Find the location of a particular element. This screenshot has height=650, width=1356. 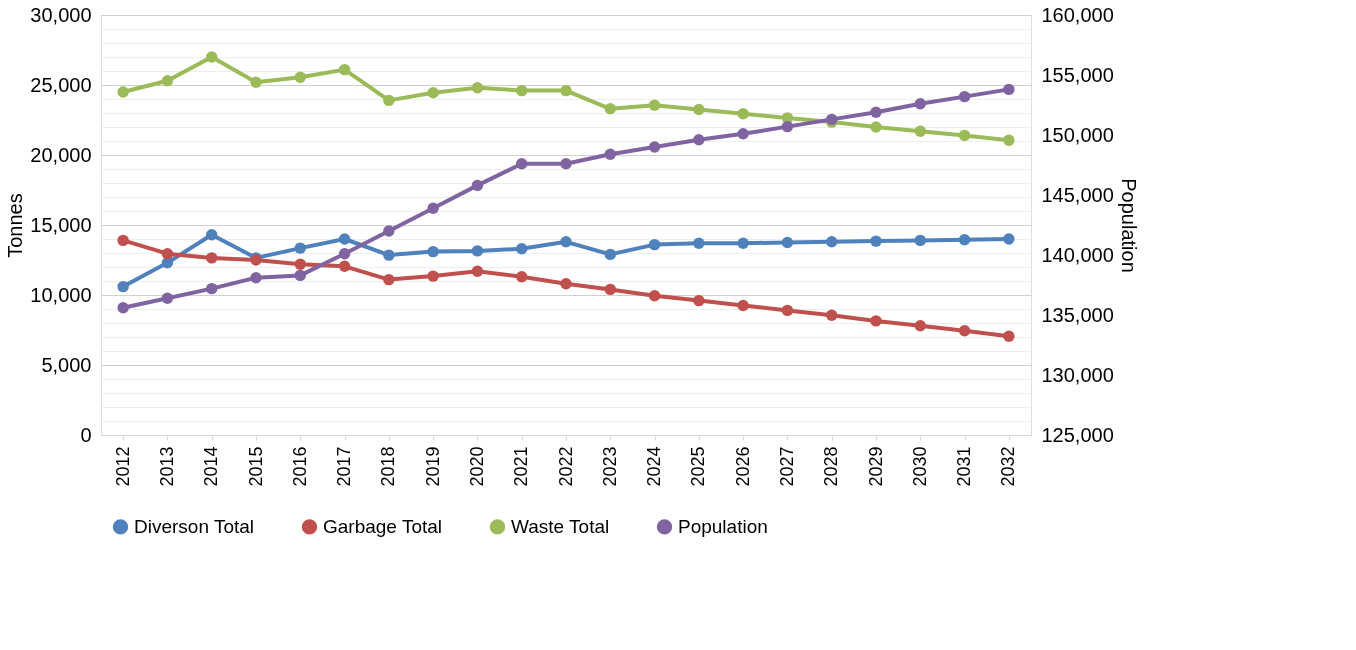

x-tick-label: 2016 is located at coordinates (299, 466).